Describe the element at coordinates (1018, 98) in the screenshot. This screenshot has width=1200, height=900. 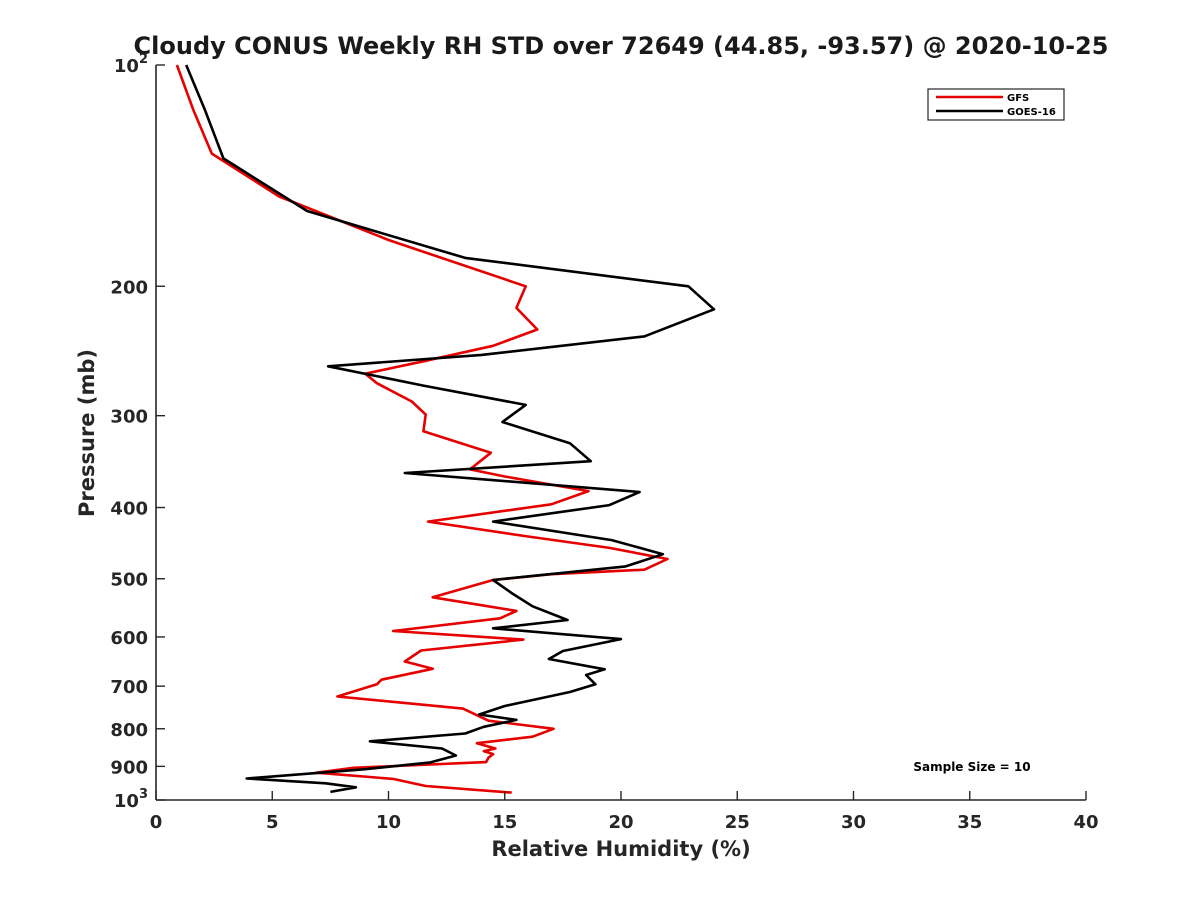
I see `legend-label-gfs: GFS` at that location.